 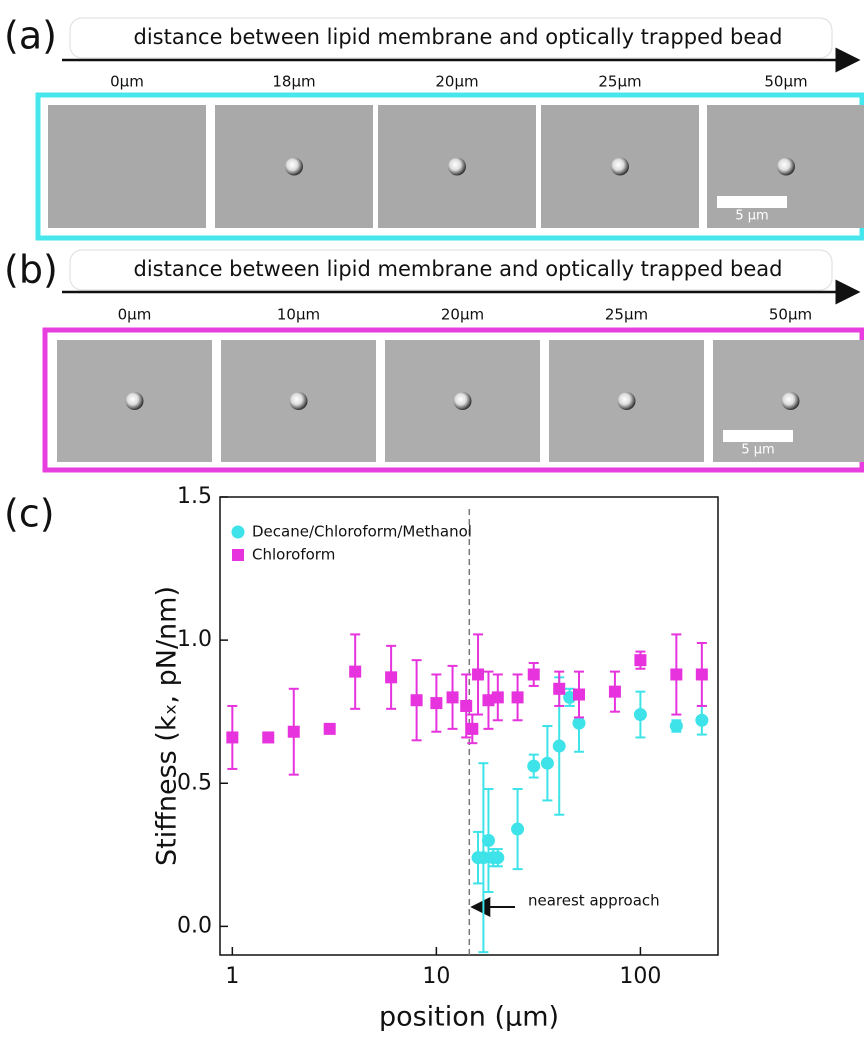 What do you see at coordinates (194, 925) in the screenshot?
I see `y-tick-label: 0.0` at bounding box center [194, 925].